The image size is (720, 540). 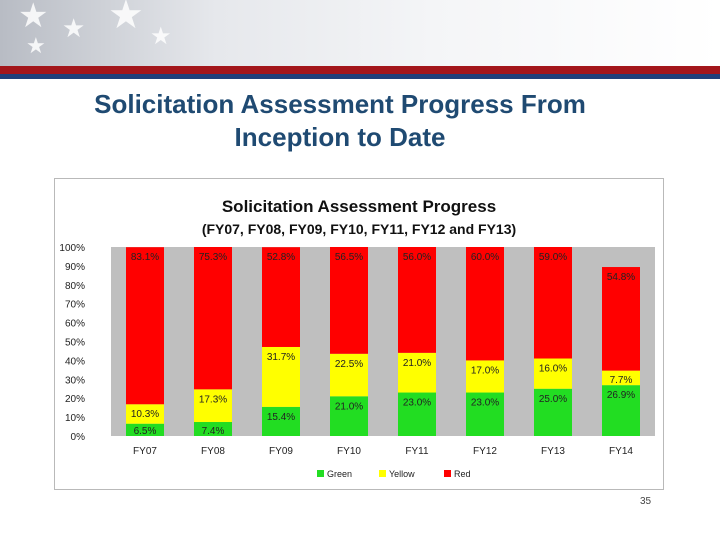 What do you see at coordinates (145, 257) in the screenshot?
I see `data-label-red-fy07: 83.1%` at bounding box center [145, 257].